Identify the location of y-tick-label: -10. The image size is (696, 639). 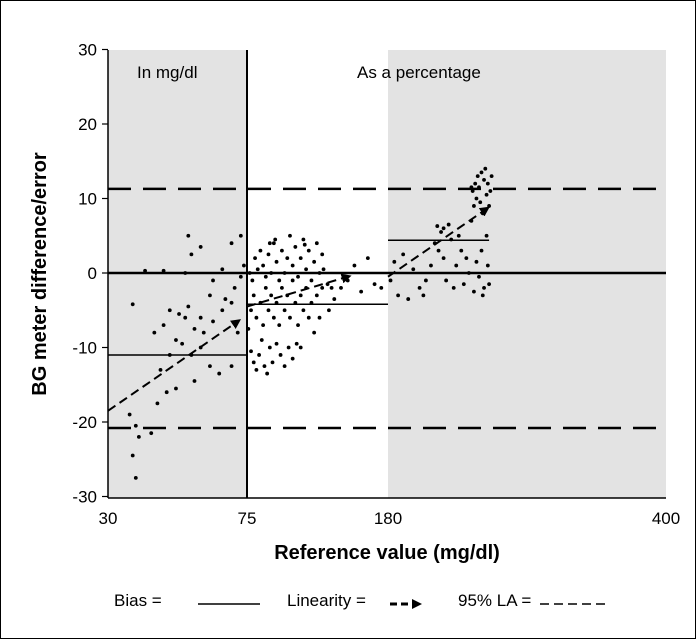
(84, 348).